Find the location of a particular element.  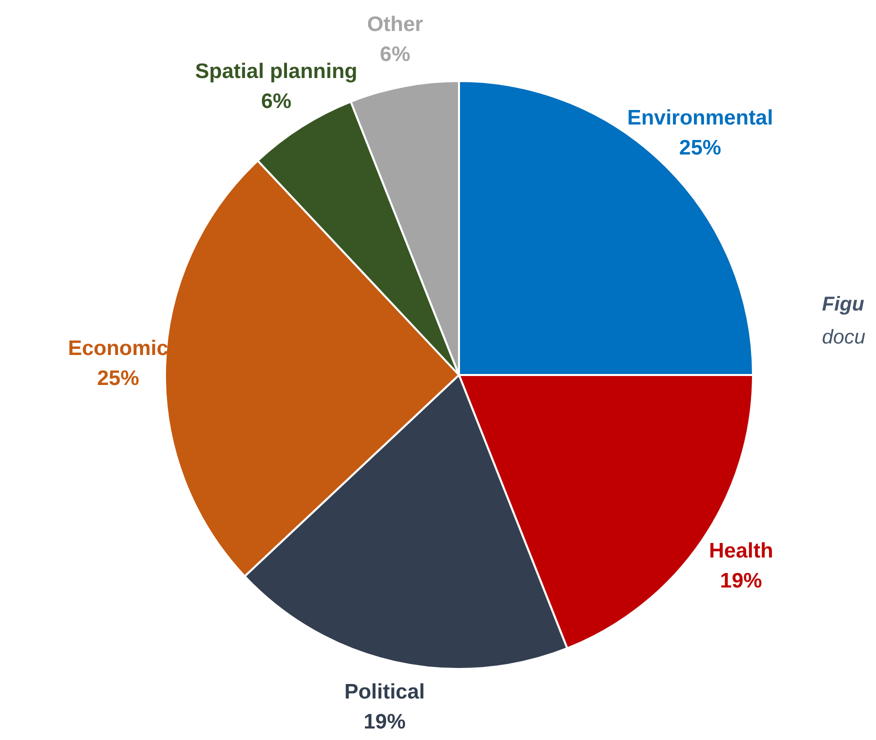

text: Figu is located at coordinates (843, 305).